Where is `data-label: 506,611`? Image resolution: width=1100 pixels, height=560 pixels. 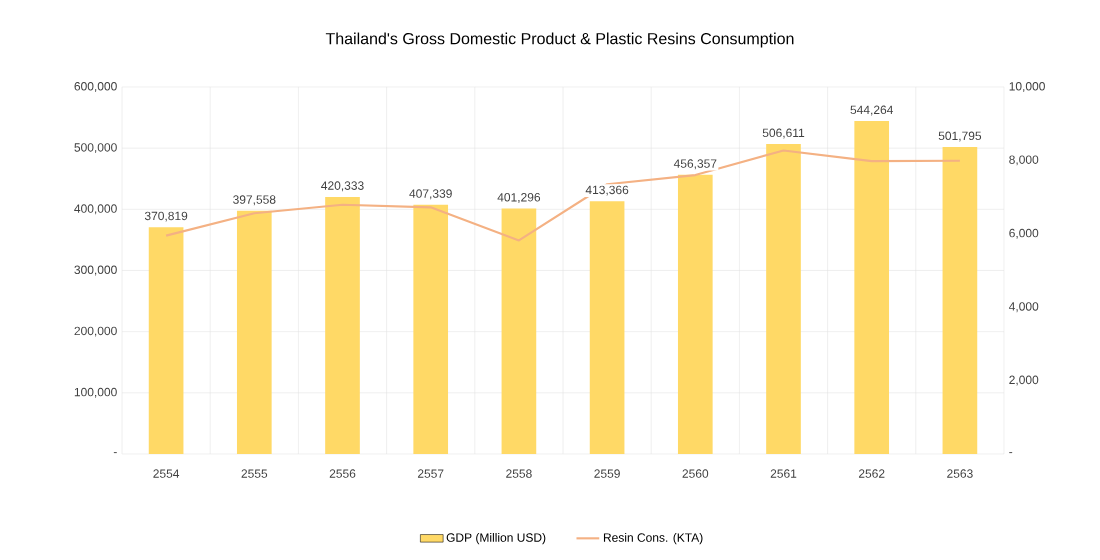 data-label: 506,611 is located at coordinates (783, 133).